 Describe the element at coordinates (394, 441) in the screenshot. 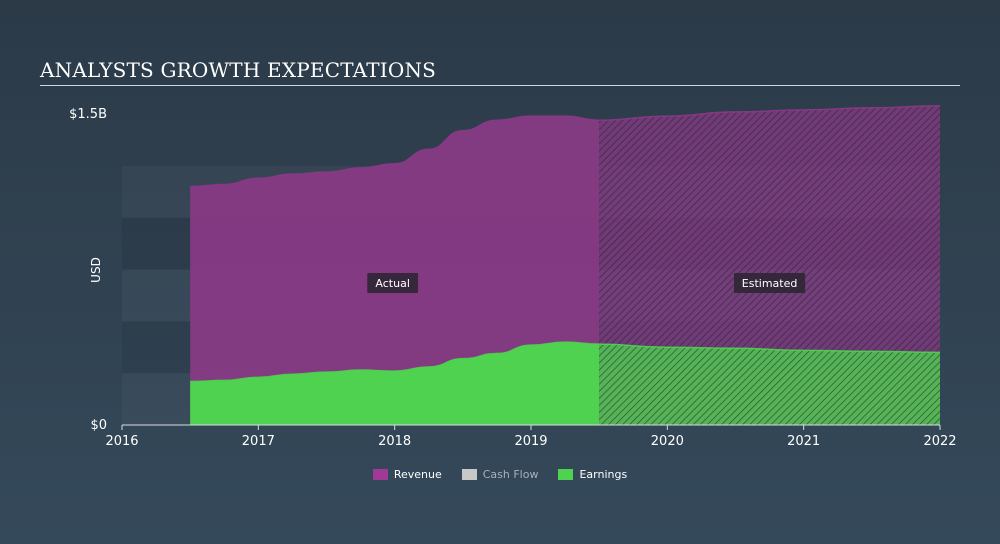

I see `x-tick-label: 2018` at that location.